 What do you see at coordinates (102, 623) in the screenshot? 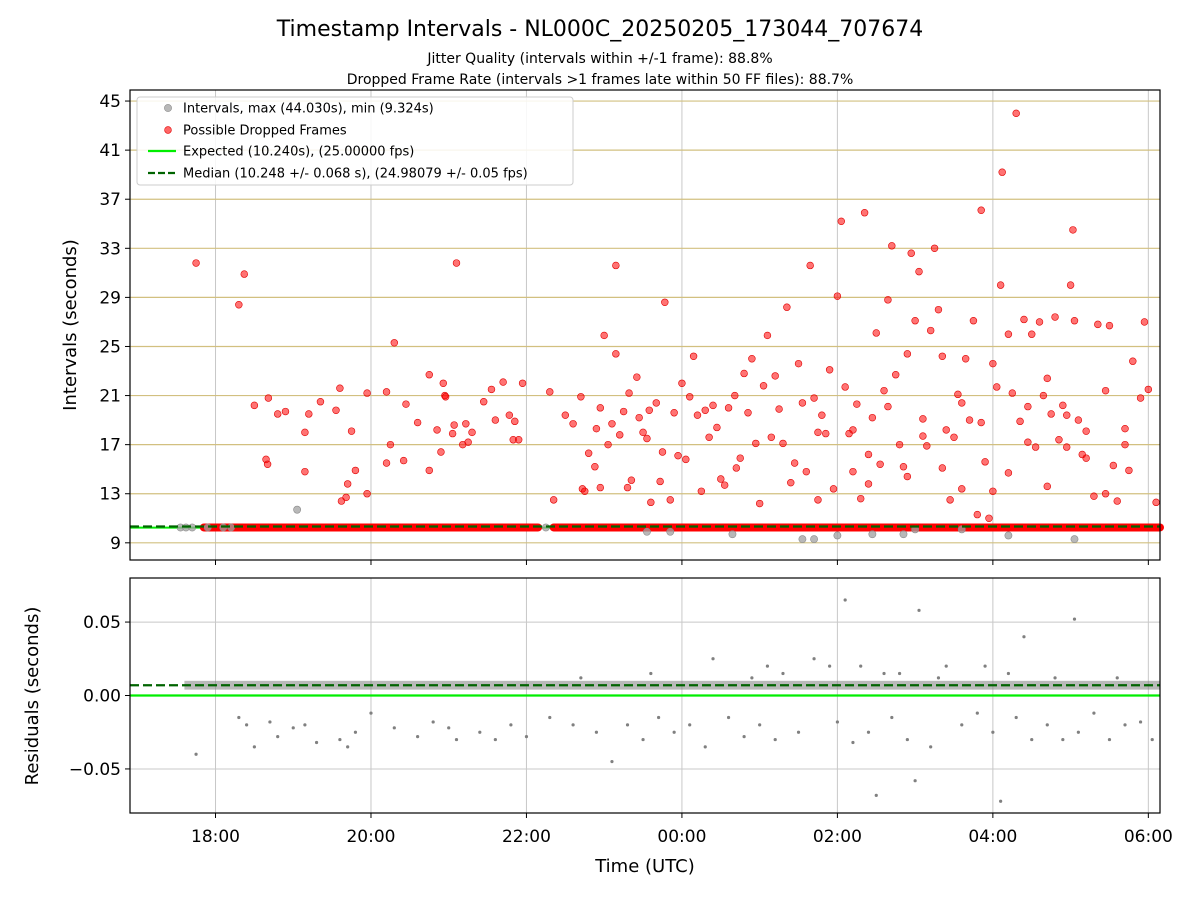
I see `bottom-y-tick-label: 0.05` at bounding box center [102, 623].